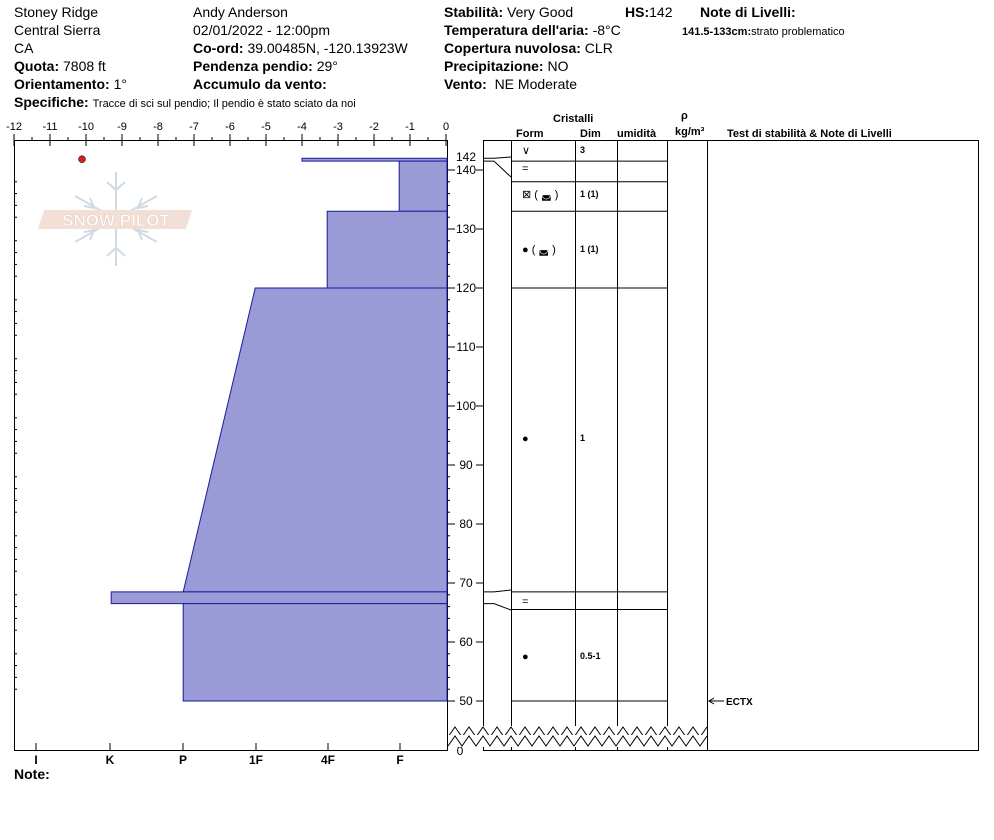 The height and width of the screenshot is (840, 994). Describe the element at coordinates (122, 127) in the screenshot. I see `temp-tick-label: -9` at that location.